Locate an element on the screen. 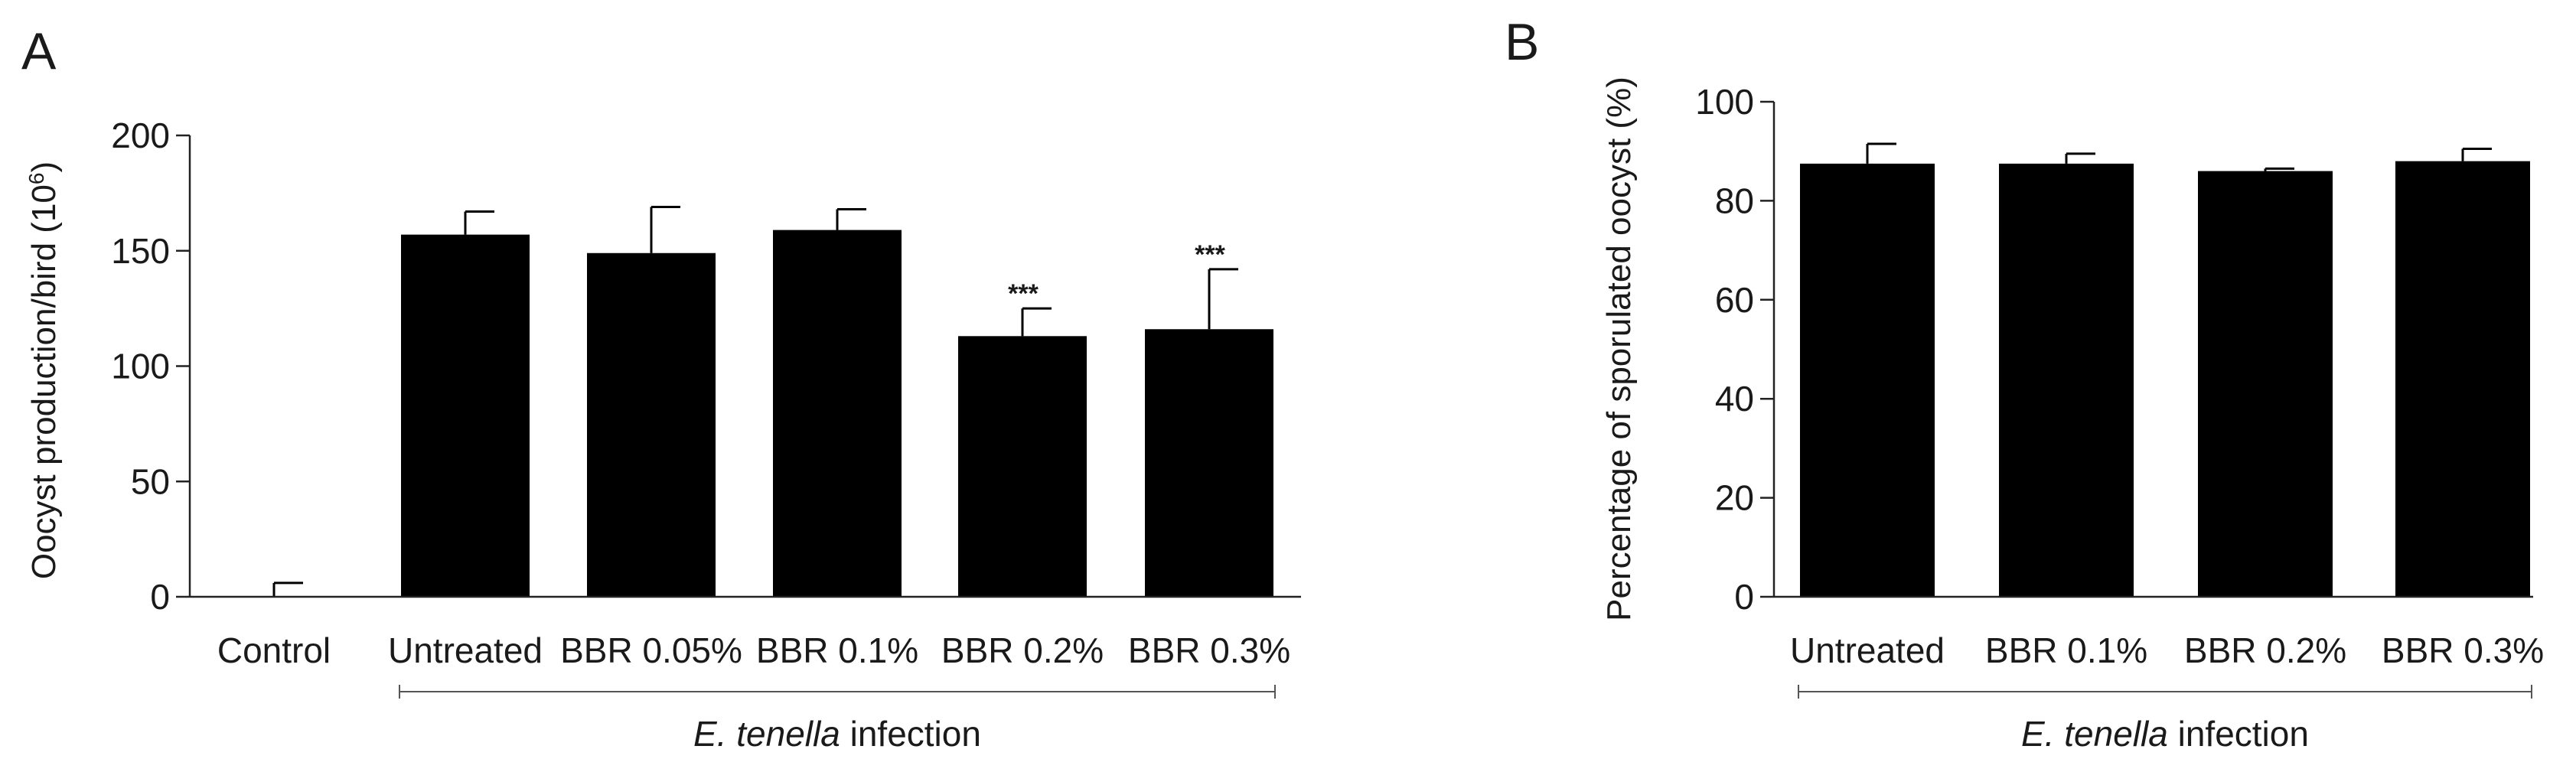  panel-a-group-bracket is located at coordinates (837, 692).